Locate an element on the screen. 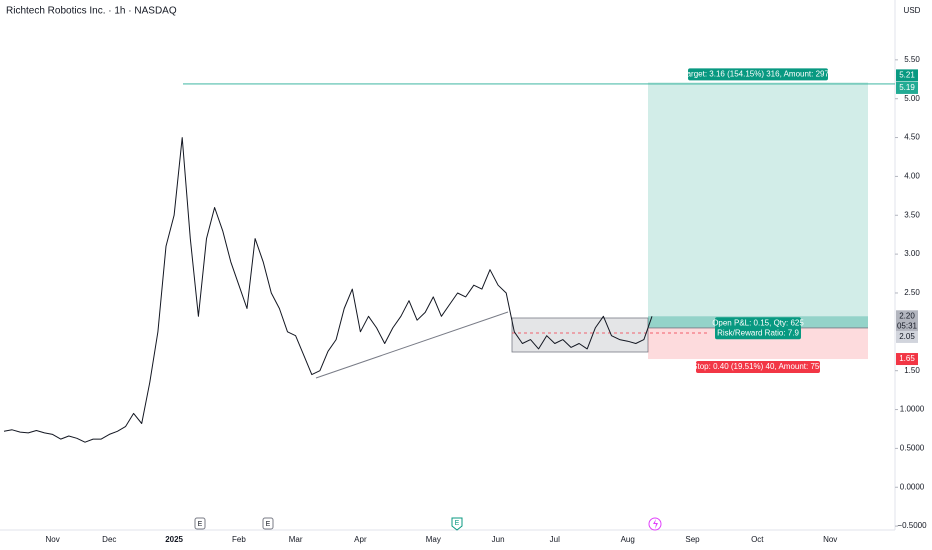 The image size is (932, 550). last-price-tag is located at coordinates (907, 321).